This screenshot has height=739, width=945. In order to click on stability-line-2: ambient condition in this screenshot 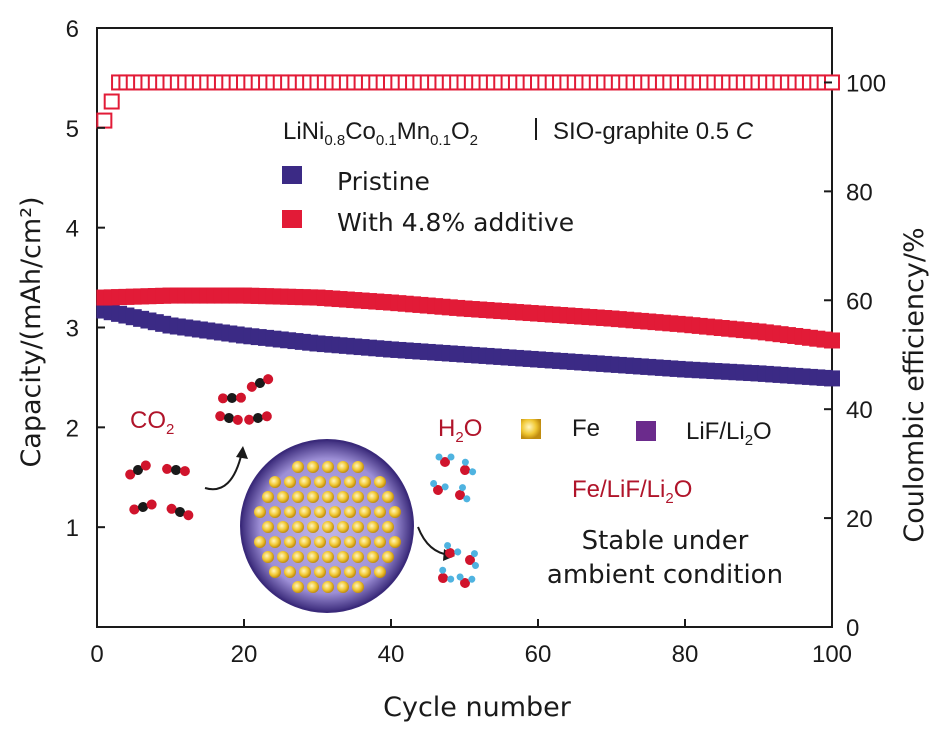, I will do `click(665, 575)`.